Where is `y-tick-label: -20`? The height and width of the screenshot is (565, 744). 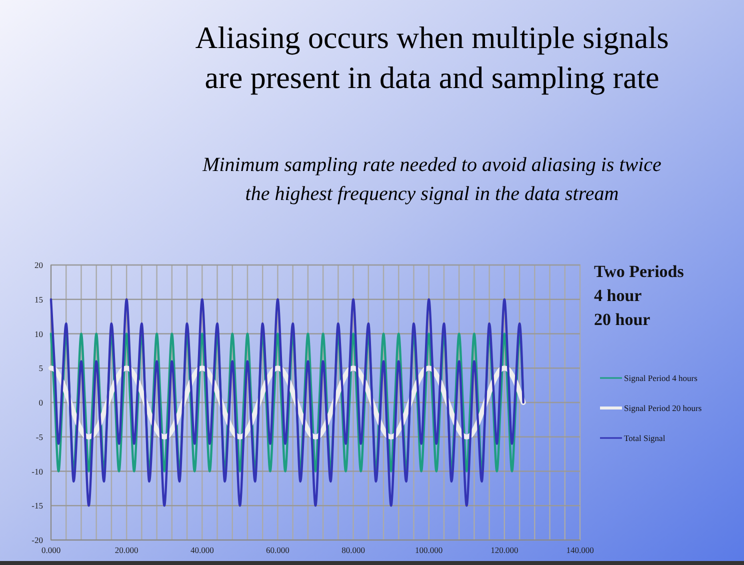 y-tick-label: -20 is located at coordinates (37, 540).